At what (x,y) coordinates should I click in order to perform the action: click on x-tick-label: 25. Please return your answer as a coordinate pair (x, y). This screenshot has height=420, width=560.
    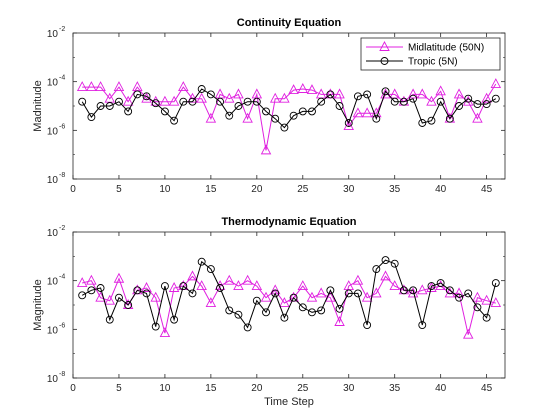
    Looking at the image, I should click on (303, 189).